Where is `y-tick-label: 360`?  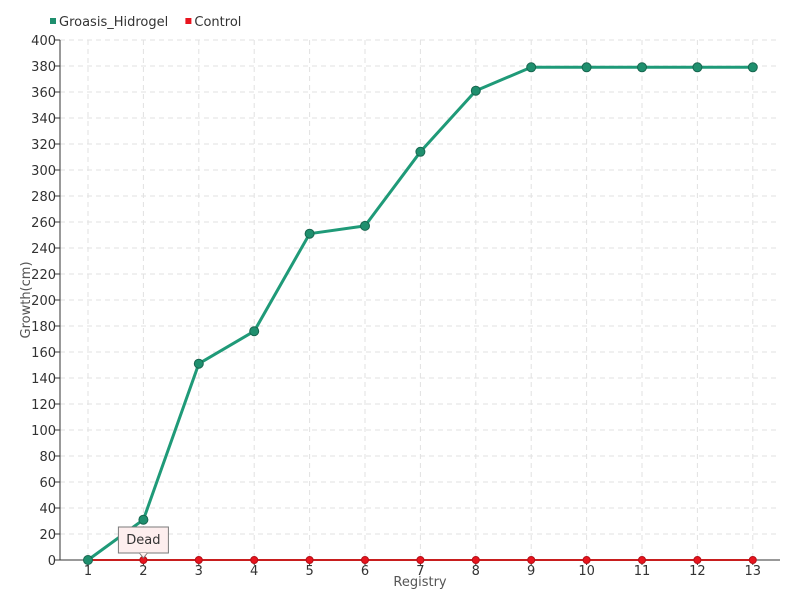 y-tick-label: 360 is located at coordinates (43, 93).